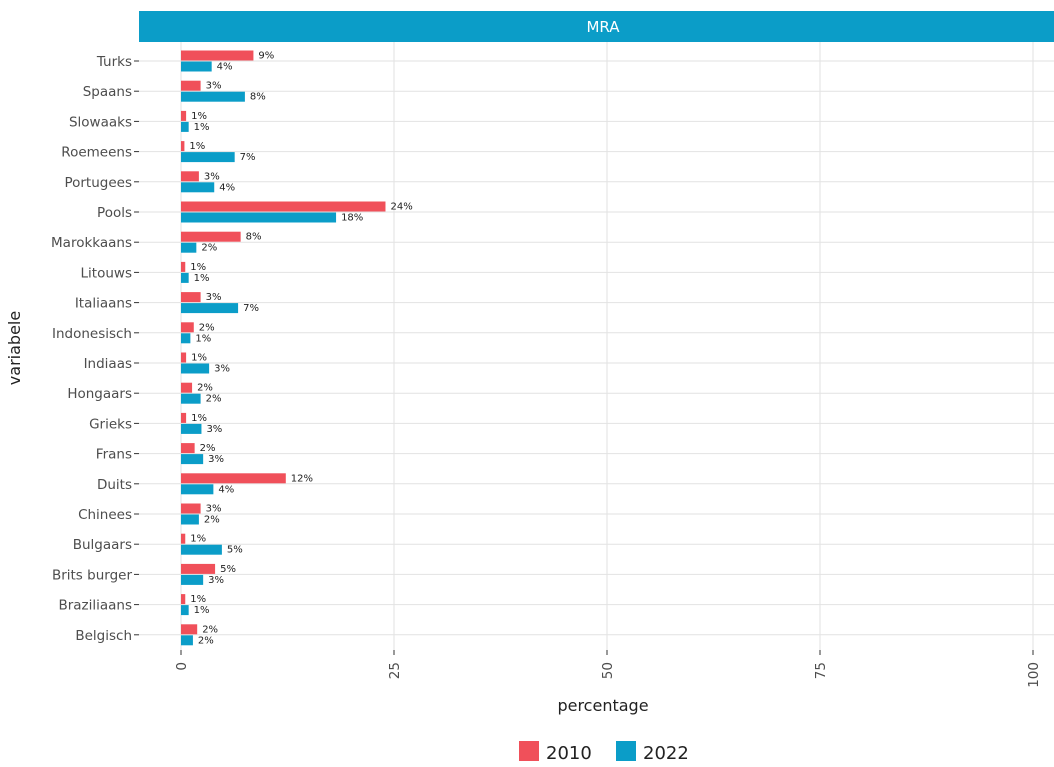  Describe the element at coordinates (228, 569) in the screenshot. I see `bar-label-2010: 5%` at that location.